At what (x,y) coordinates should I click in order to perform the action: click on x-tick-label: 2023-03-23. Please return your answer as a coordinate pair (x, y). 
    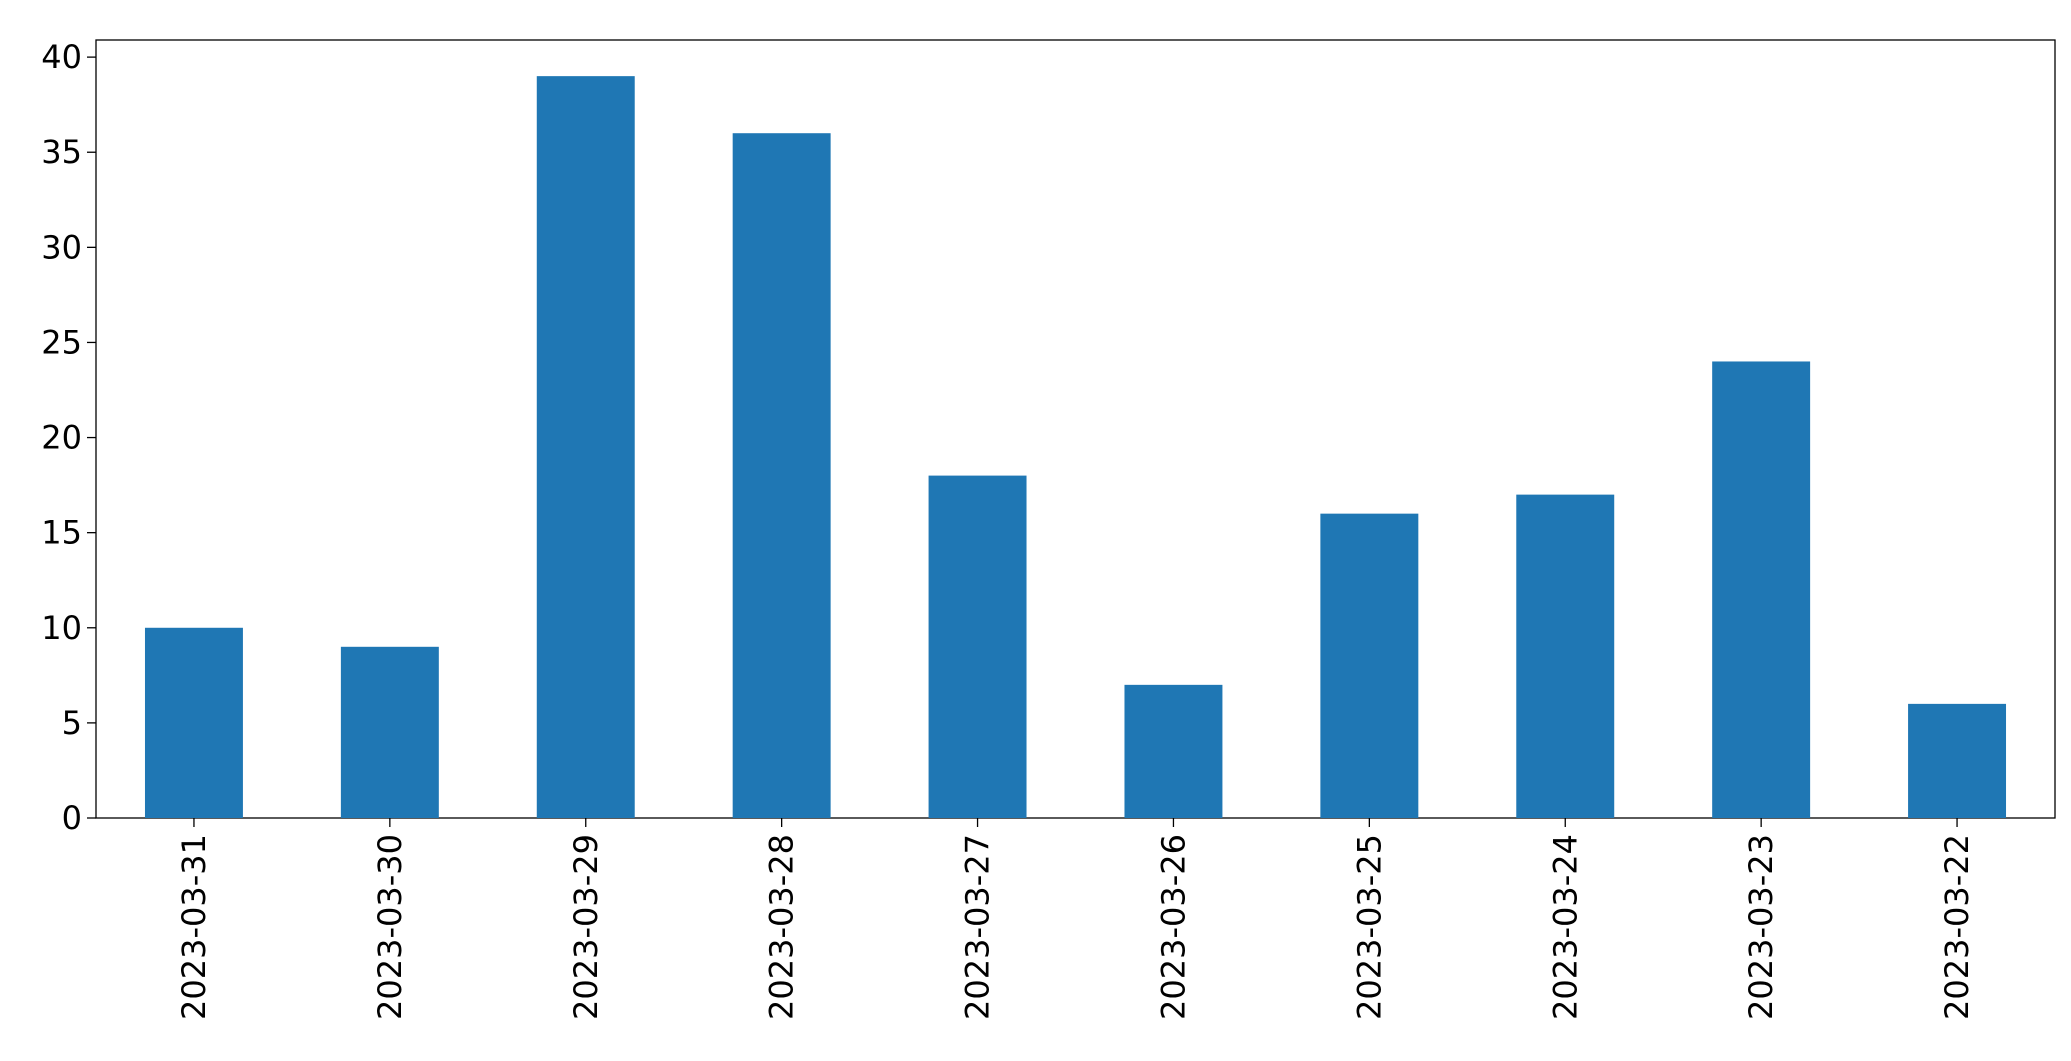
    Looking at the image, I should click on (1761, 927).